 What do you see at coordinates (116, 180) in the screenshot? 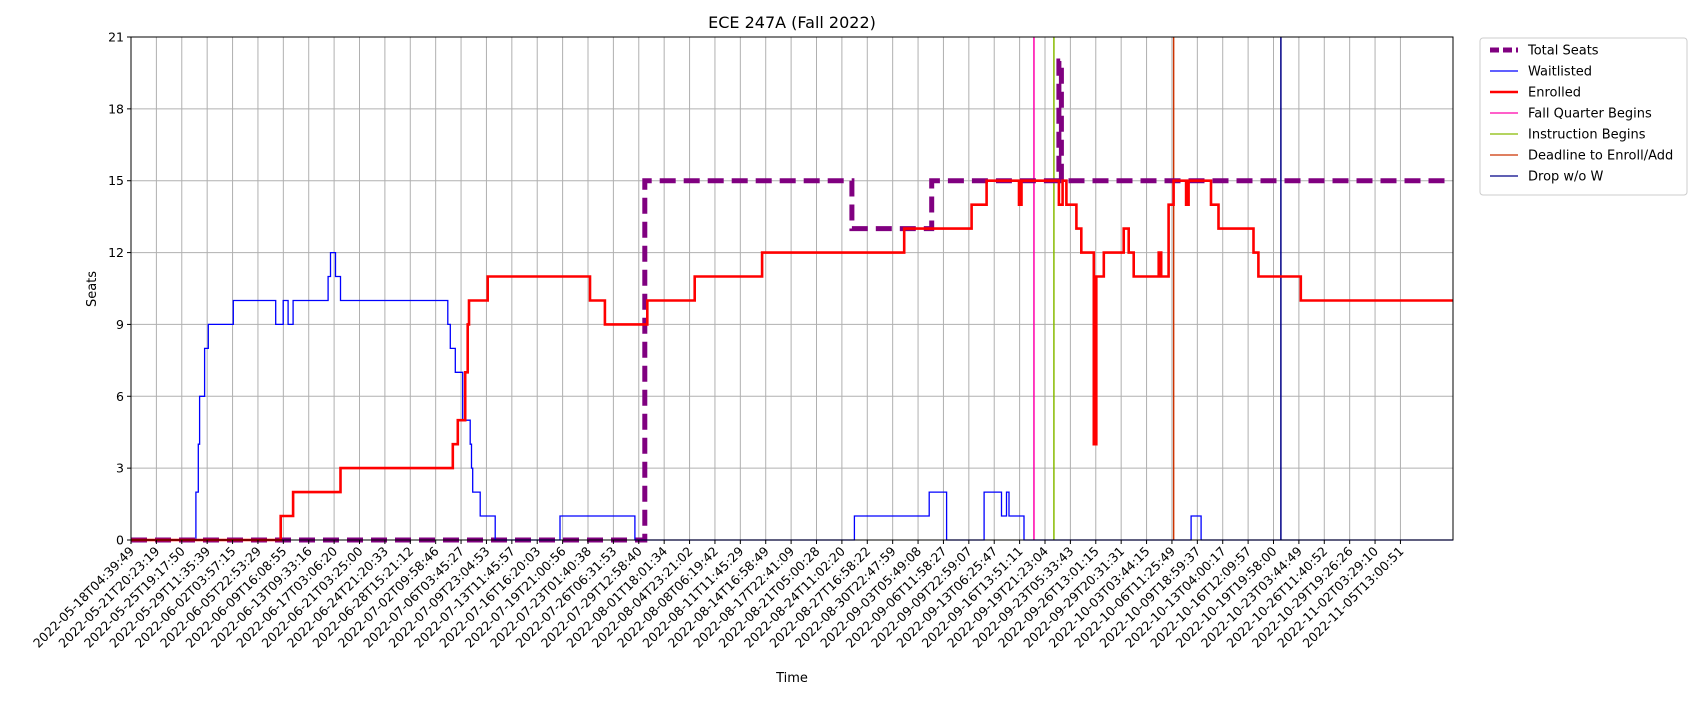
I see `y-tick-label: 15` at bounding box center [116, 180].